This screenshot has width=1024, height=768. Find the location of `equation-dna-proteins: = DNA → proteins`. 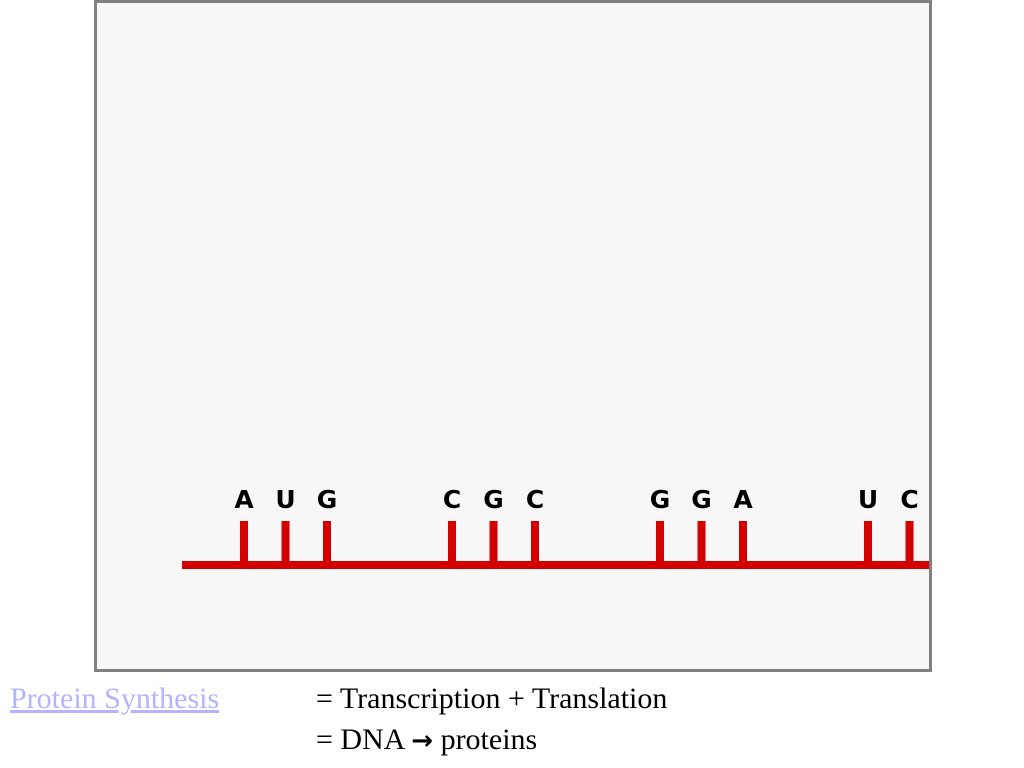

equation-dna-proteins: = DNA → proteins is located at coordinates (426, 740).